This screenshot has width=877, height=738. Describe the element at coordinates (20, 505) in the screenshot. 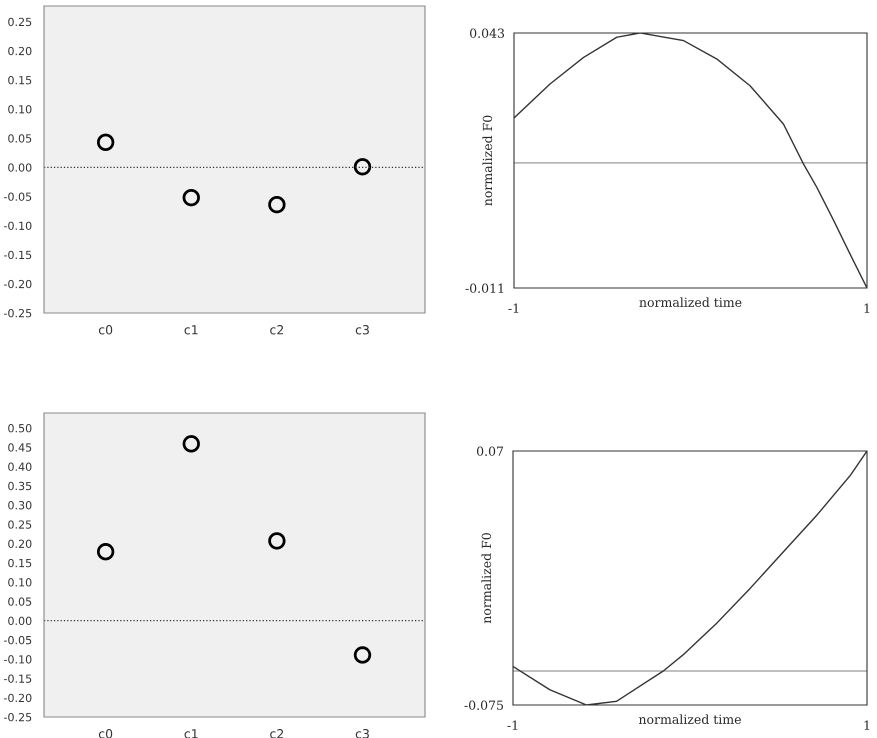

I see `y-tick-label: 0.30` at that location.